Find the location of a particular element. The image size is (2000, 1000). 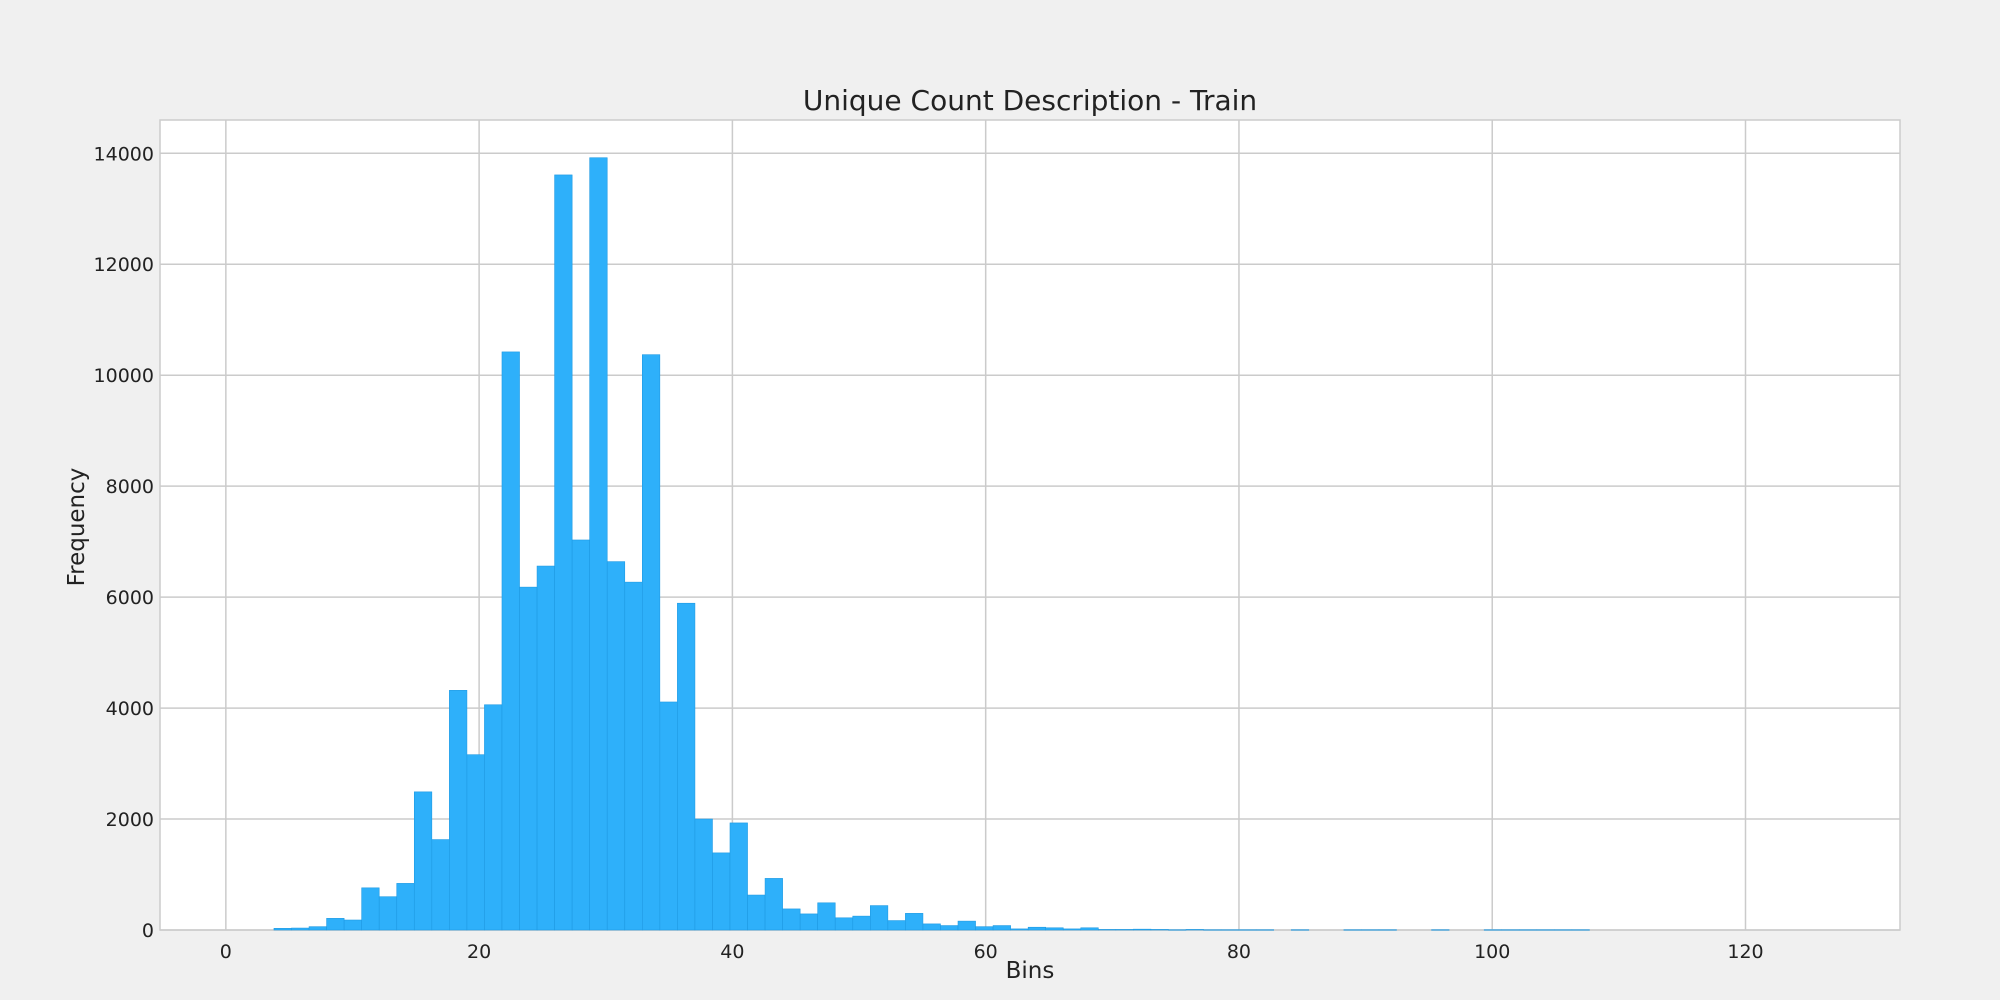

x-axis-label: Bins is located at coordinates (1030, 971).